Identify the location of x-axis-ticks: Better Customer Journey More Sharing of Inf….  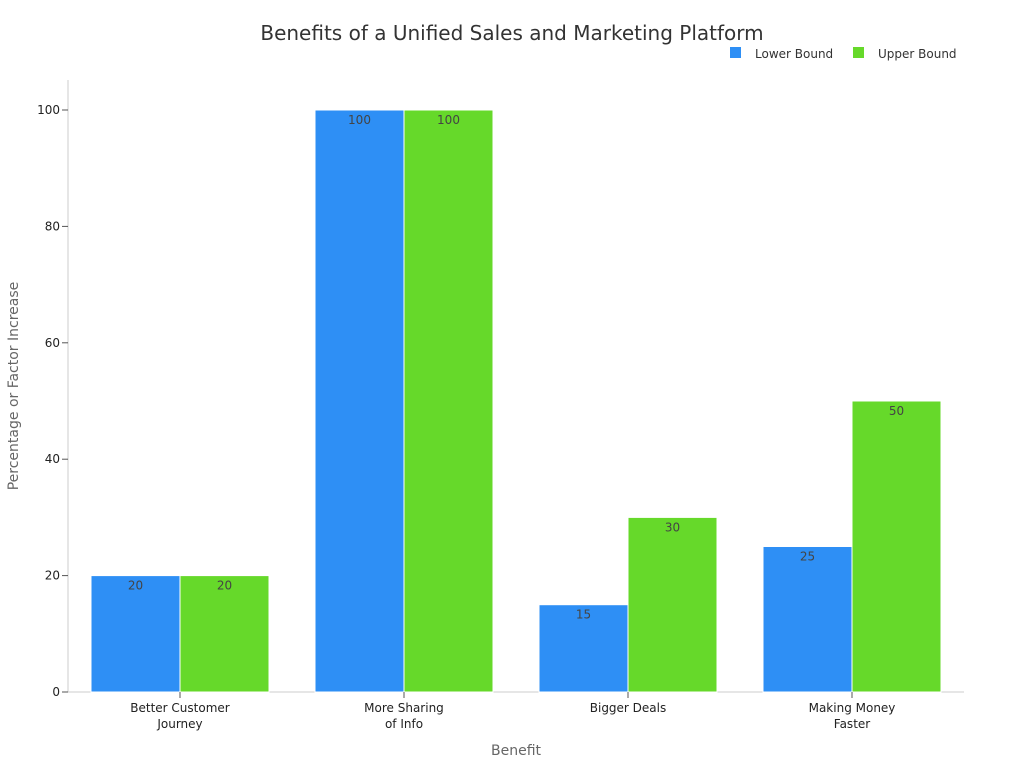
(512, 711).